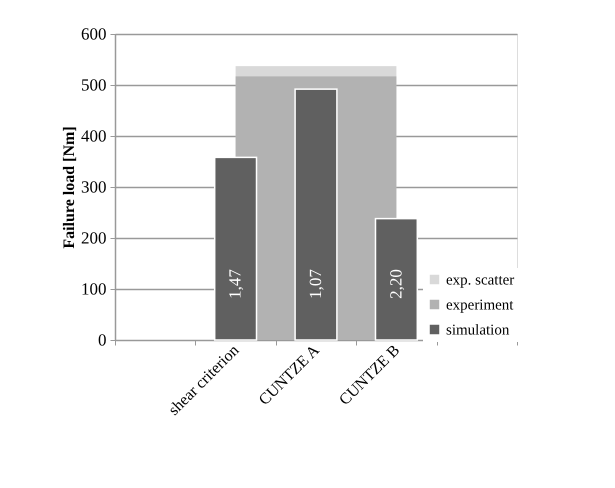  Describe the element at coordinates (235, 283) in the screenshot. I see `annotation: 1,47` at that location.